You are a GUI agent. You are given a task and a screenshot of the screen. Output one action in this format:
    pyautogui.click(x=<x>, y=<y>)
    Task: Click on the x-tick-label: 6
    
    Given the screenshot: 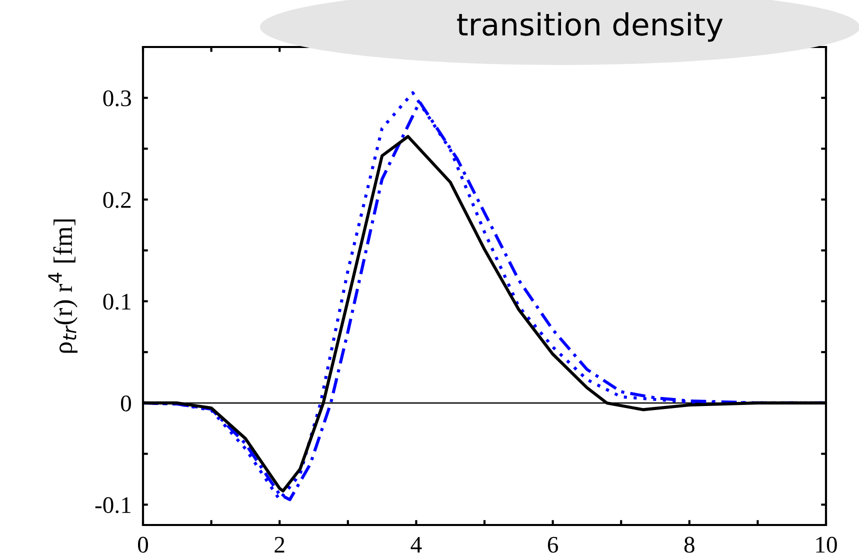 What is the action you would take?
    pyautogui.click(x=553, y=544)
    